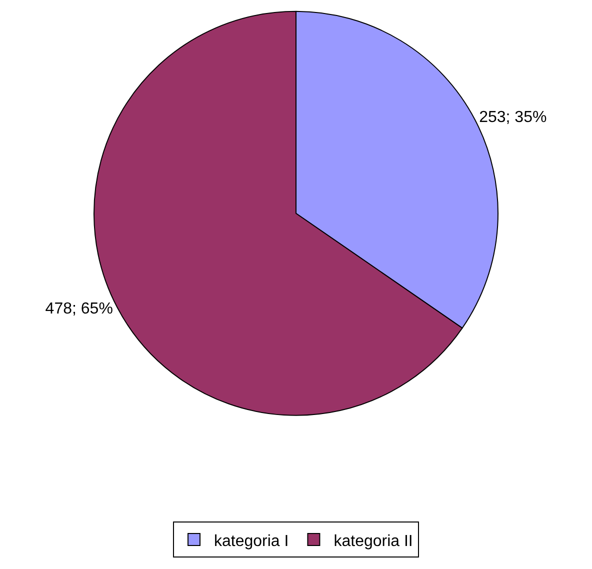 The image size is (592, 569). Describe the element at coordinates (513, 117) in the screenshot. I see `data-label: 253; 35%` at that location.